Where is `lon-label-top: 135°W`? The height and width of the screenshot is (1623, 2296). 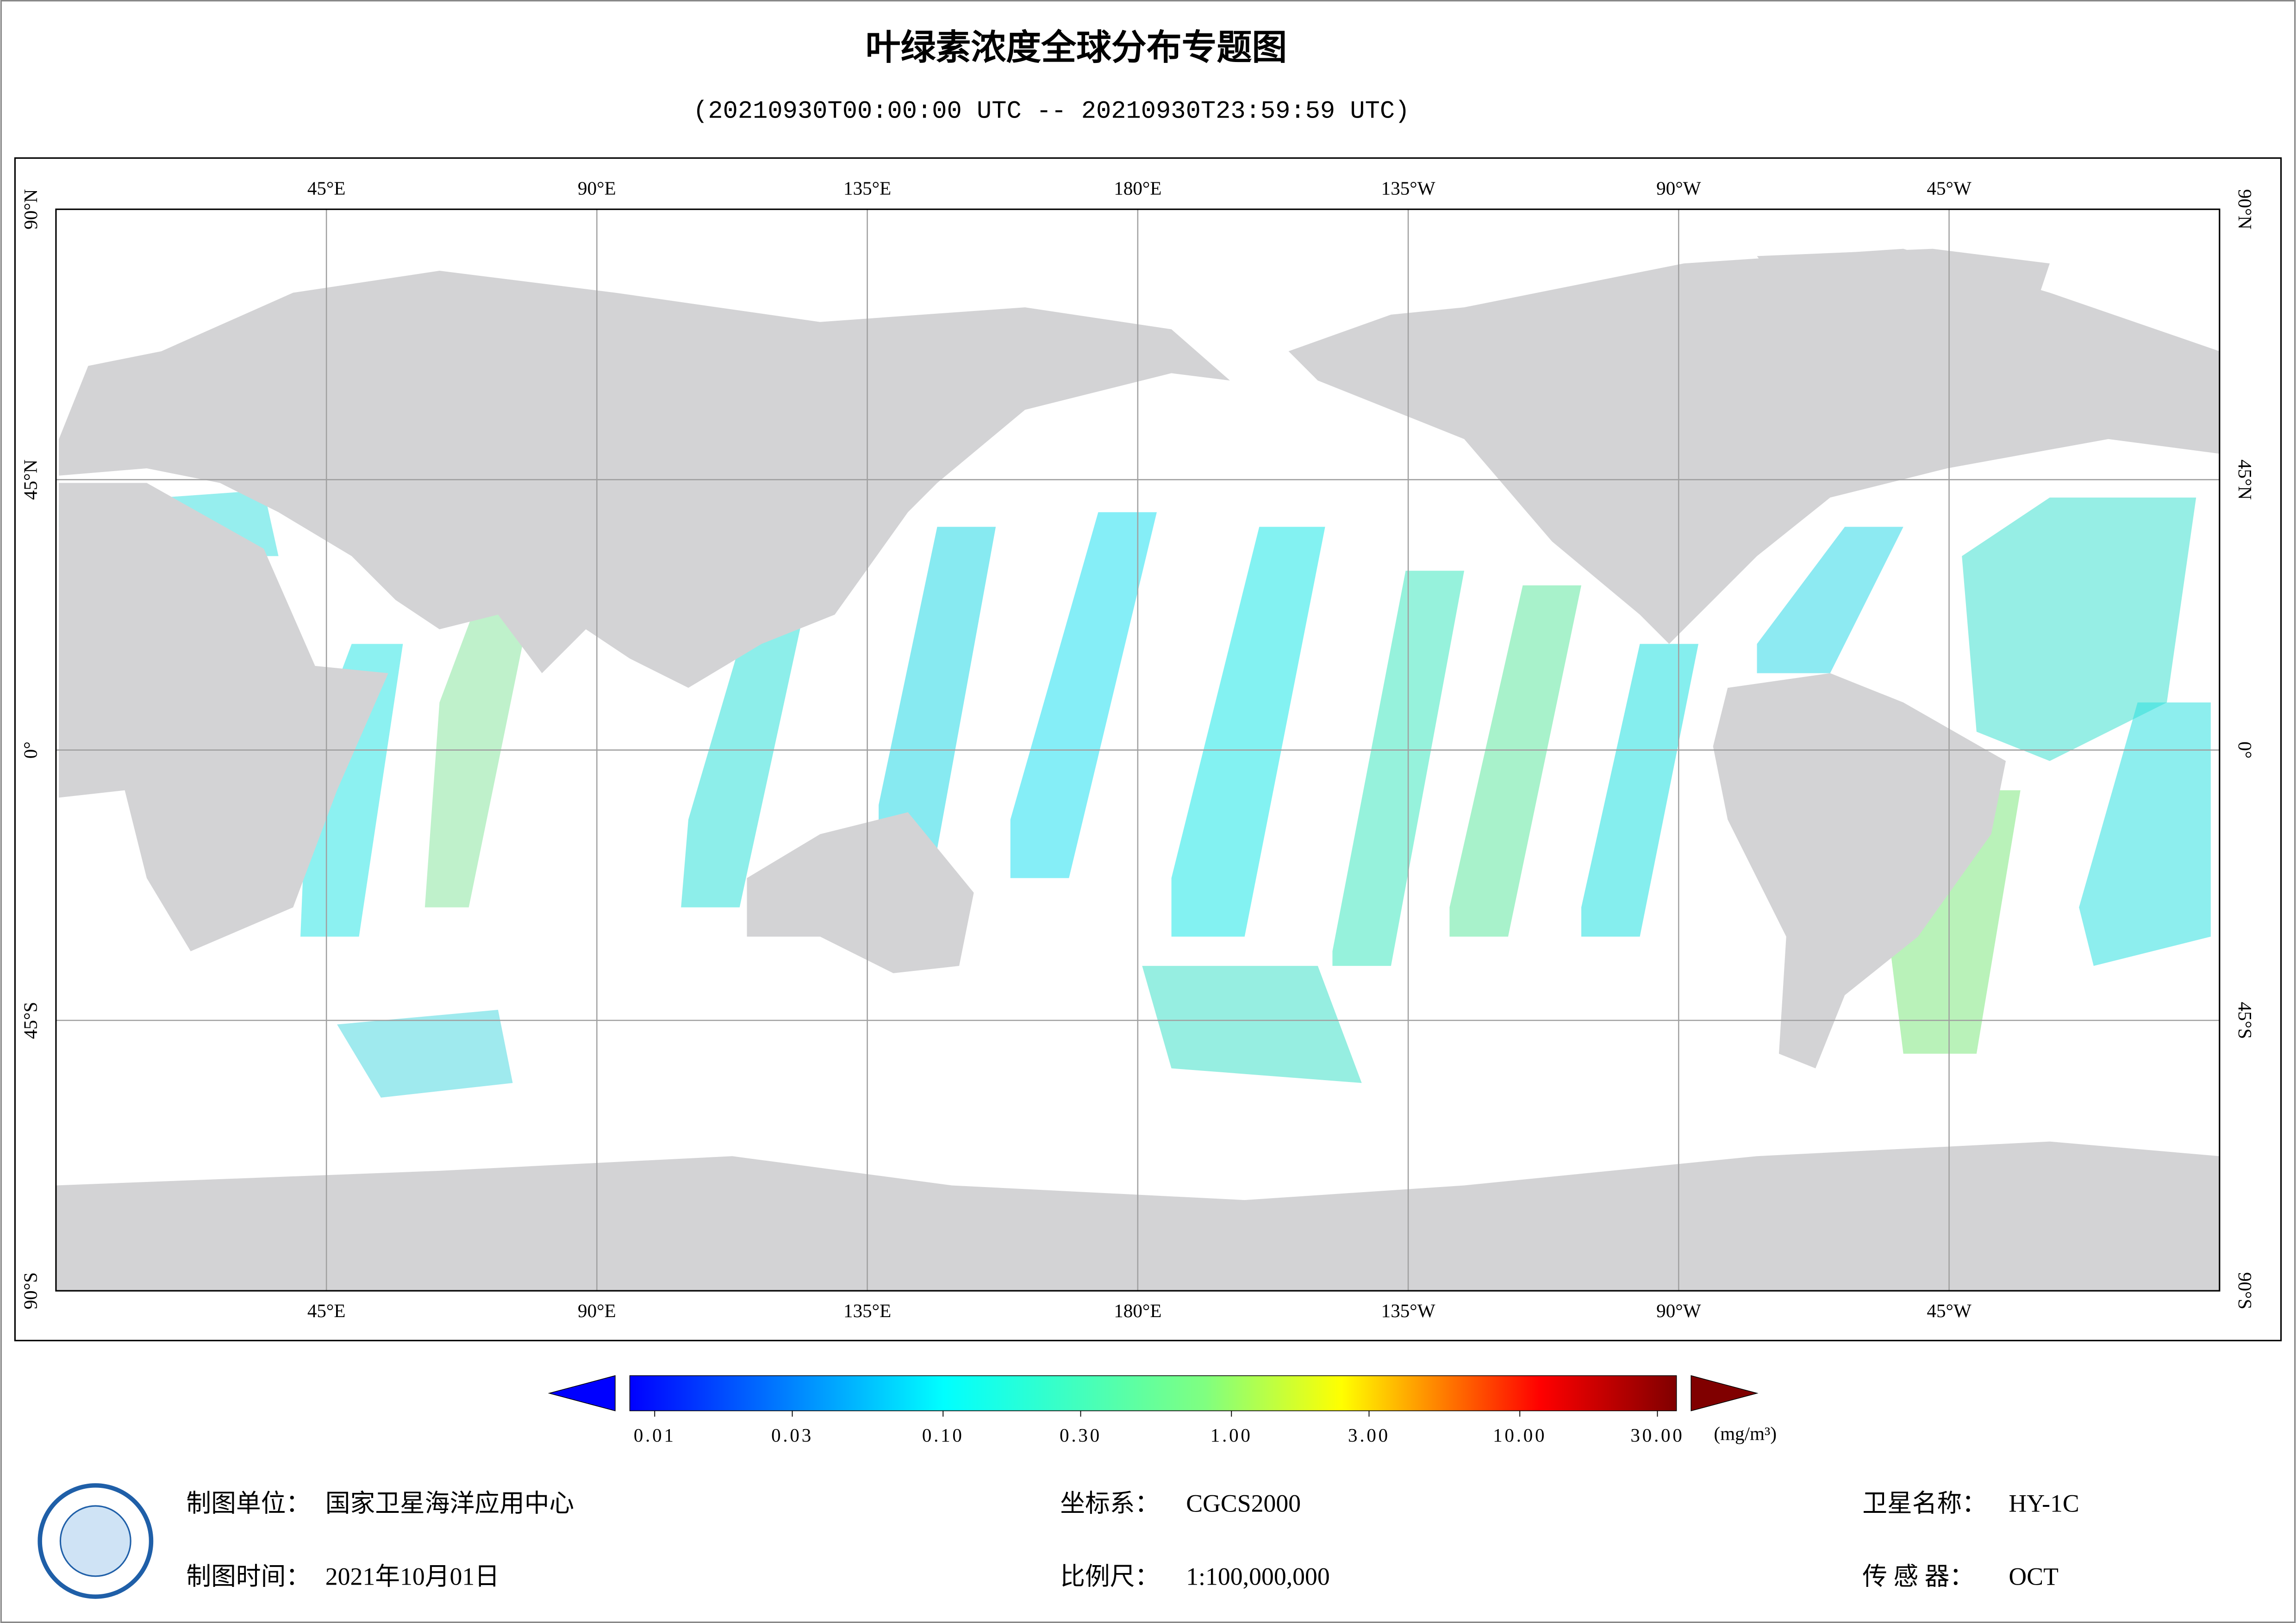
lon-label-top: 135°W is located at coordinates (1408, 188).